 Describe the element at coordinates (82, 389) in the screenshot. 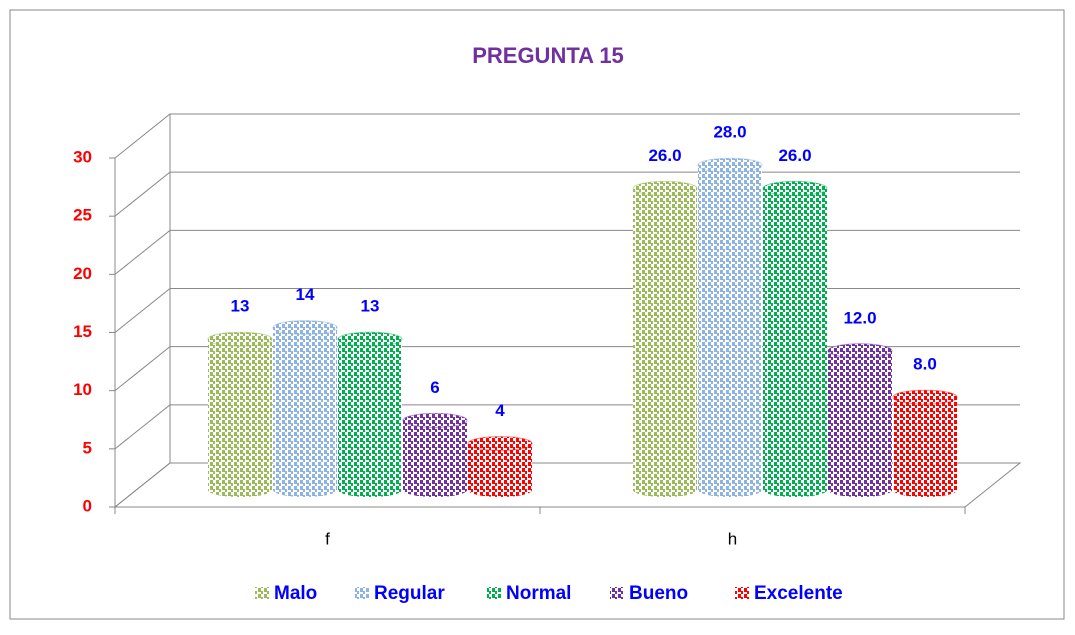

I see `y-tick-label: 10` at that location.